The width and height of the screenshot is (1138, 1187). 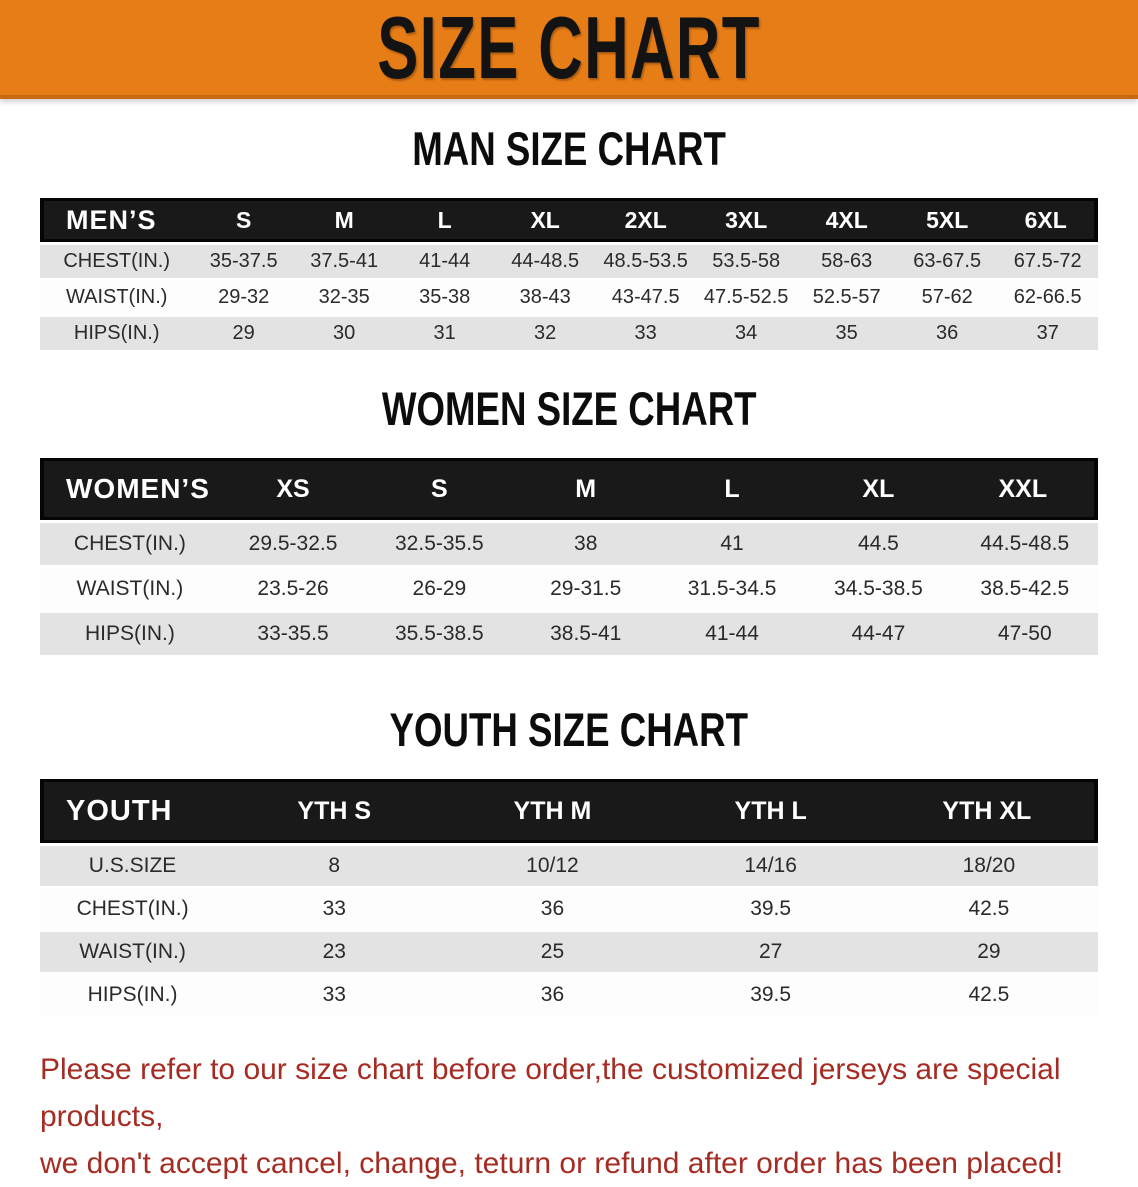 I want to click on measurement-value: 63-67.5, so click(x=947, y=261).